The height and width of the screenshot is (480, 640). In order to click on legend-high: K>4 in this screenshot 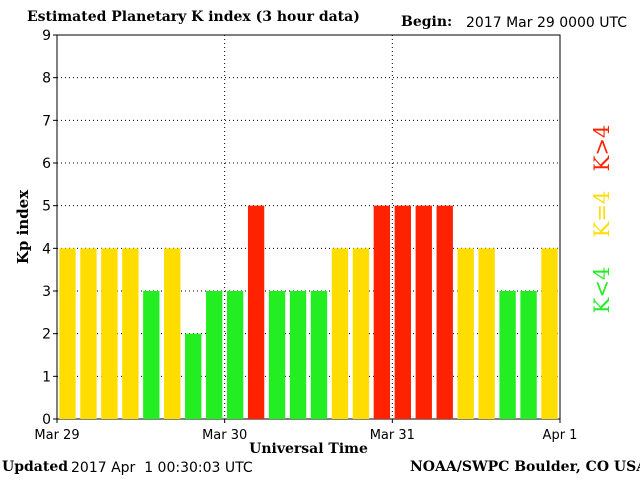, I will do `click(602, 148)`.